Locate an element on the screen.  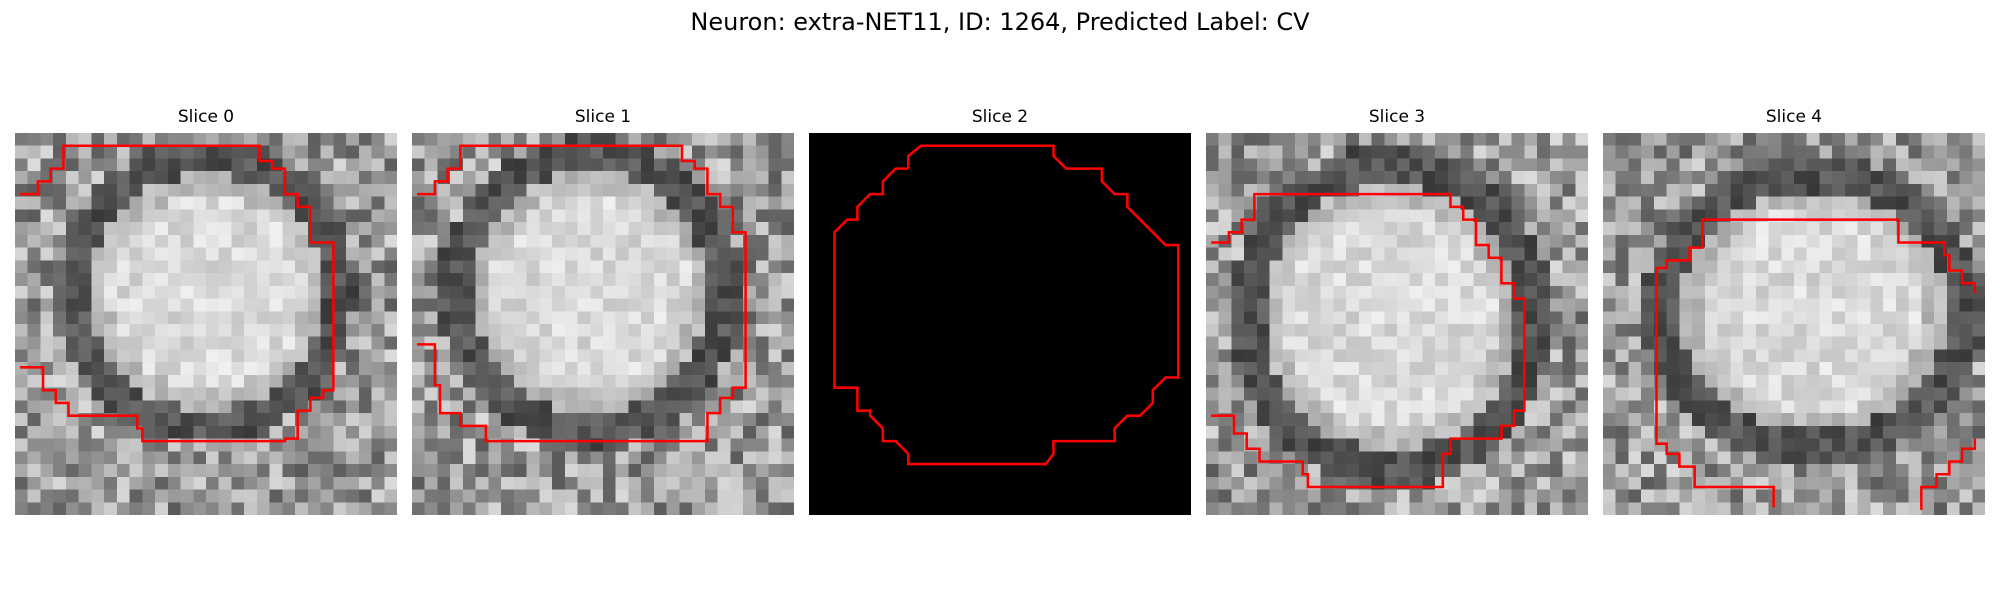
slice-panel-0: Slice 0 is located at coordinates (206, 311).